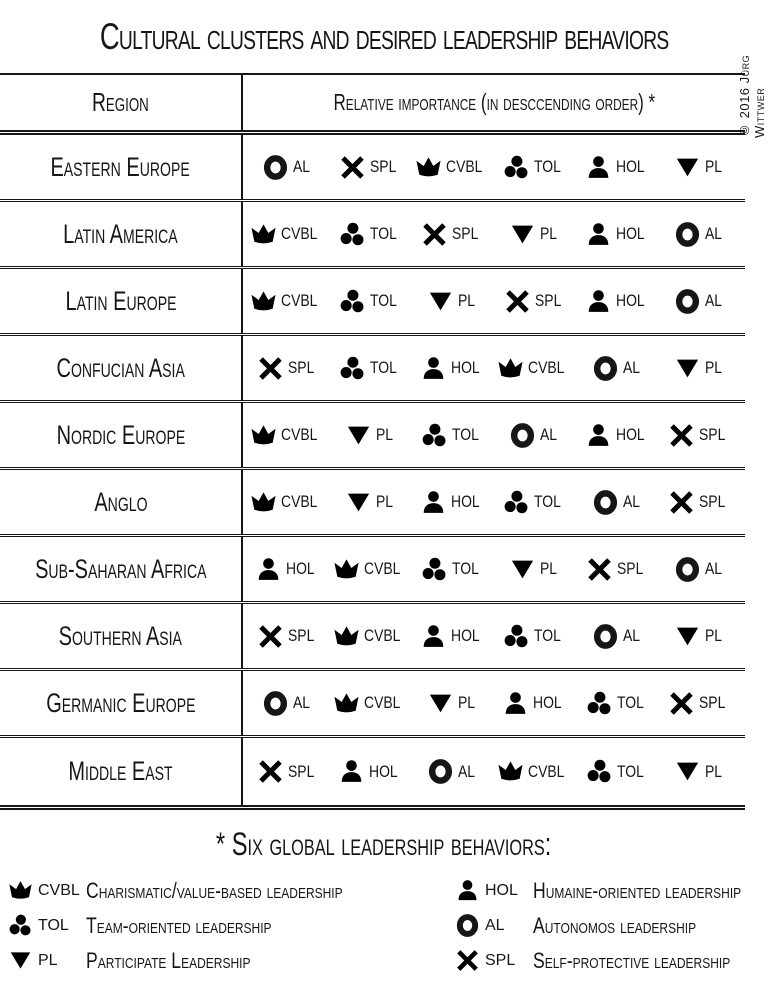 This screenshot has height=994, width=768. I want to click on region-cell: Sub-Saharan Africa, so click(121, 569).